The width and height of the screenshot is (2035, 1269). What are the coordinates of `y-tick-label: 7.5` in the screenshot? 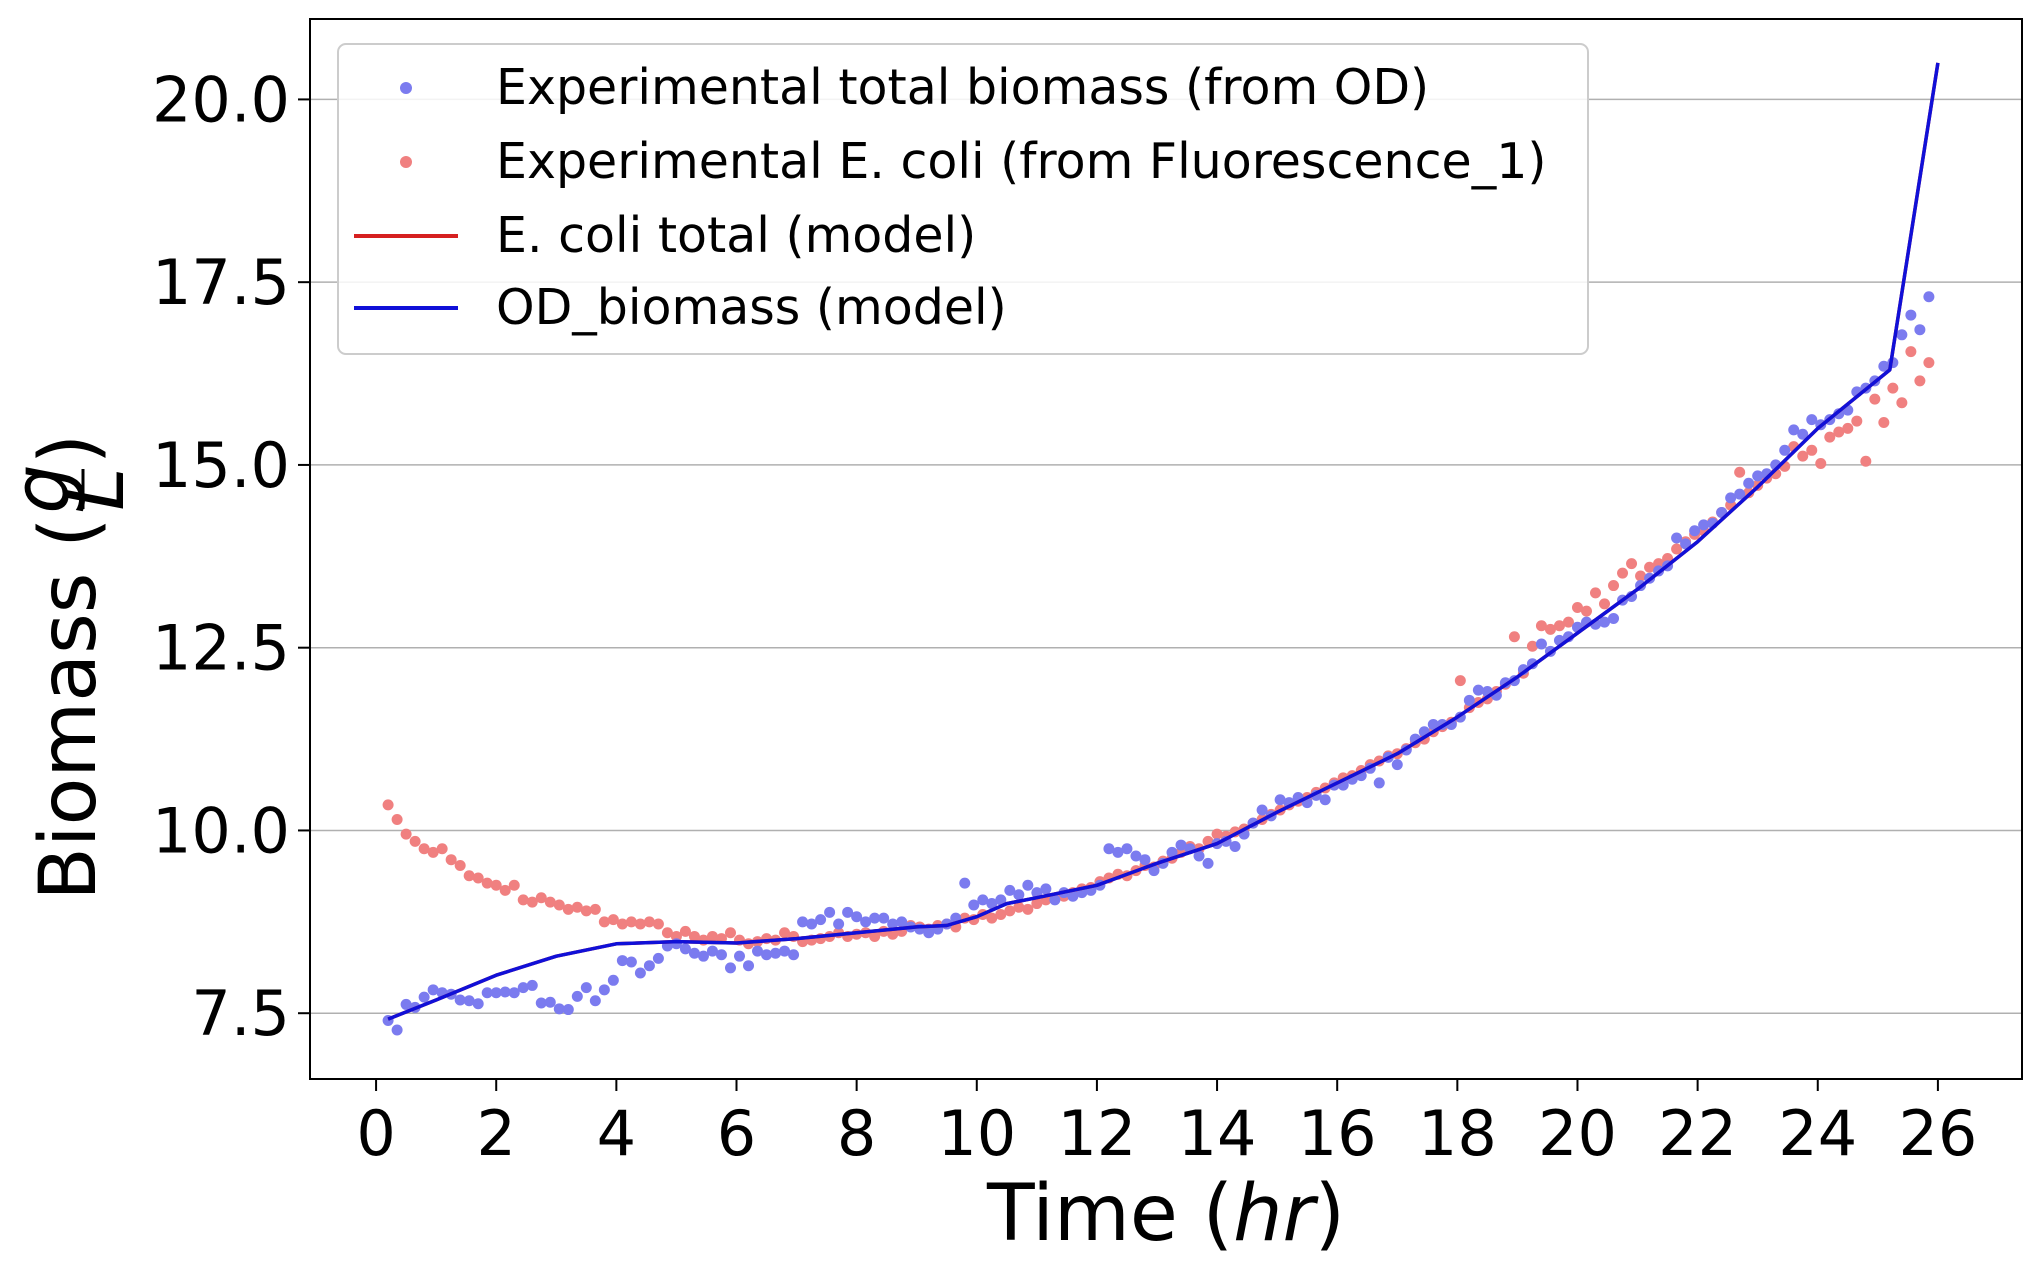 It's located at (240, 1013).